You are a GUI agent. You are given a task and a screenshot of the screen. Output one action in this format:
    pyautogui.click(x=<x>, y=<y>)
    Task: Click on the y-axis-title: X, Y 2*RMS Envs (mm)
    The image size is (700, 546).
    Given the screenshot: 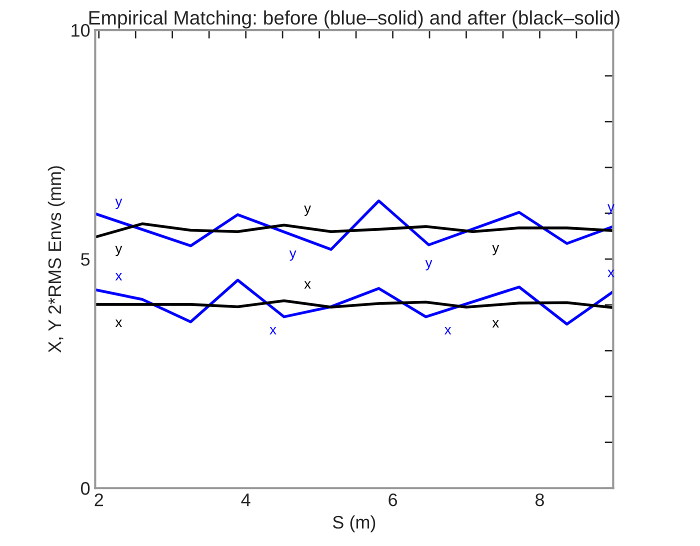 What is the action you would take?
    pyautogui.click(x=56, y=259)
    